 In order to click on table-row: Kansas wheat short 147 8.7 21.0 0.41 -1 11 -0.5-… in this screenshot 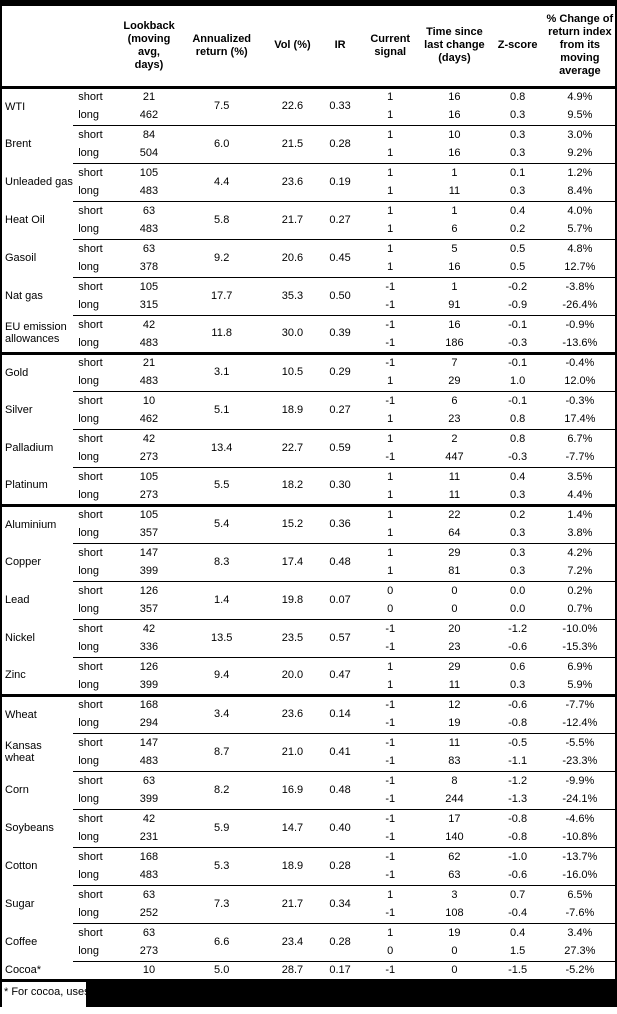, I will do `click(308, 751)`.